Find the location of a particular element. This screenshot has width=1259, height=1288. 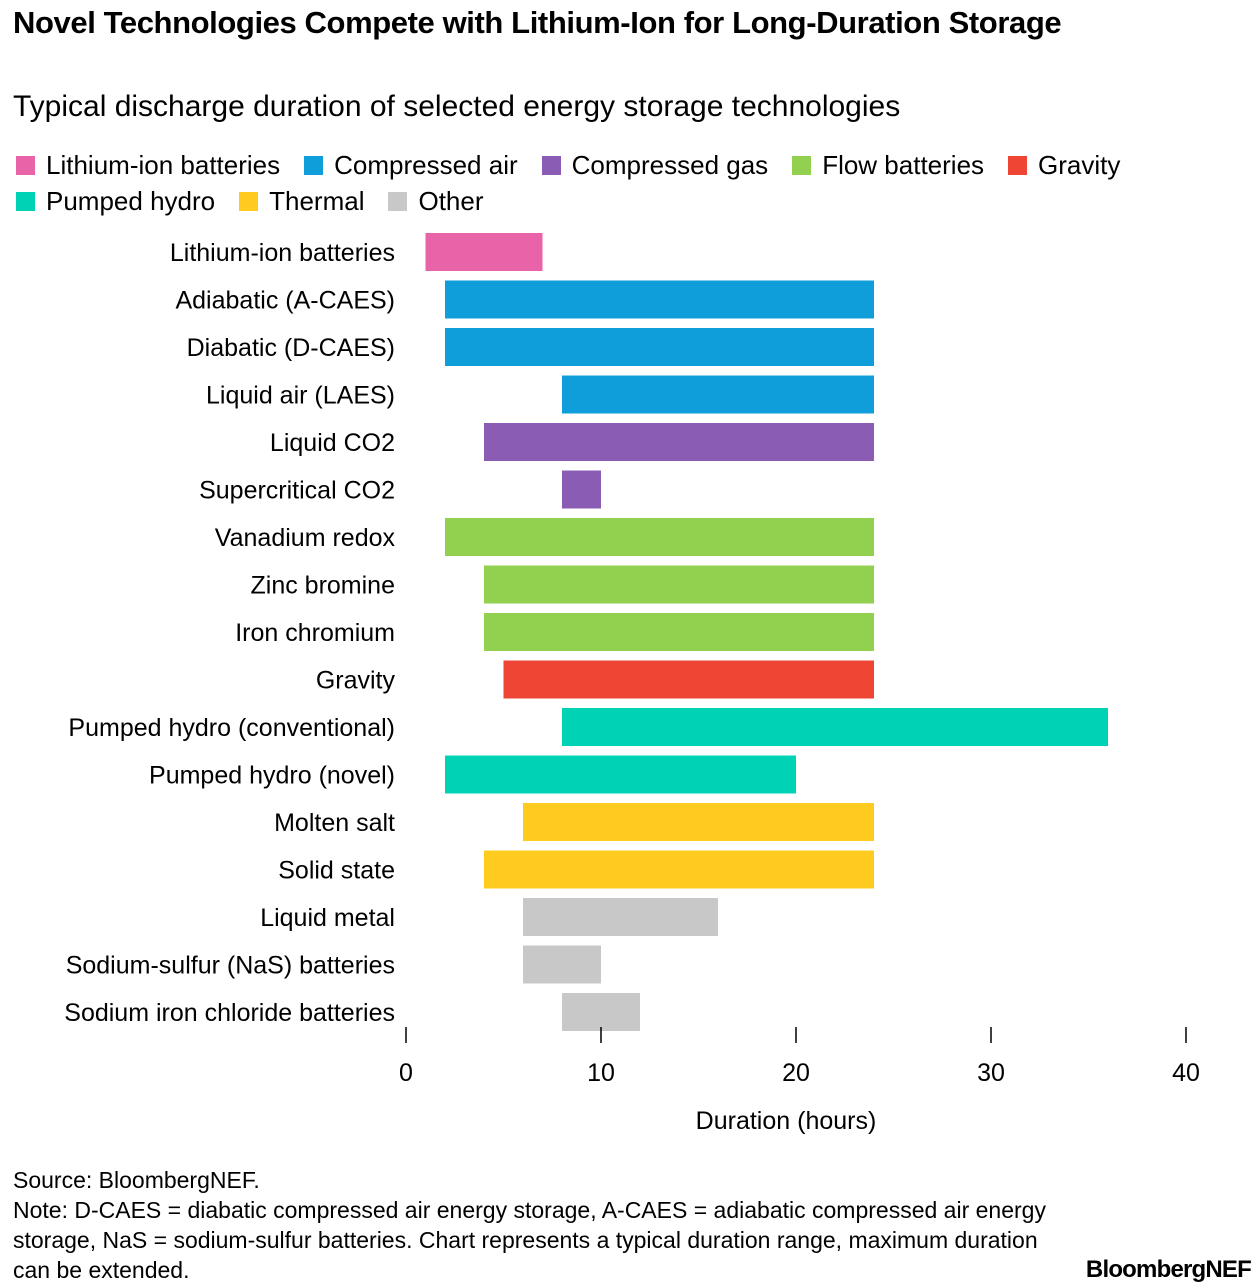

legend-item: Thermal is located at coordinates (301, 201).